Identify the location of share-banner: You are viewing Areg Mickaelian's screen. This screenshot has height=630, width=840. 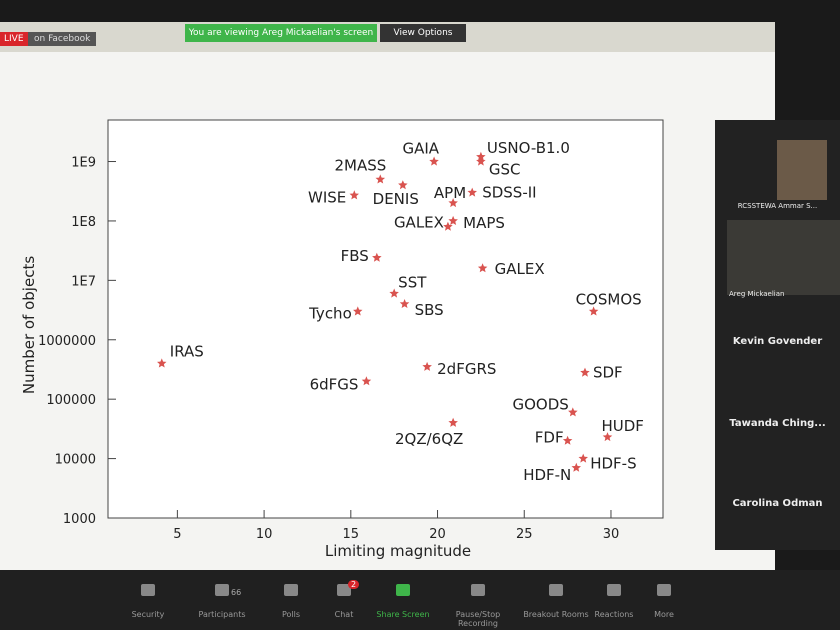
(281, 33).